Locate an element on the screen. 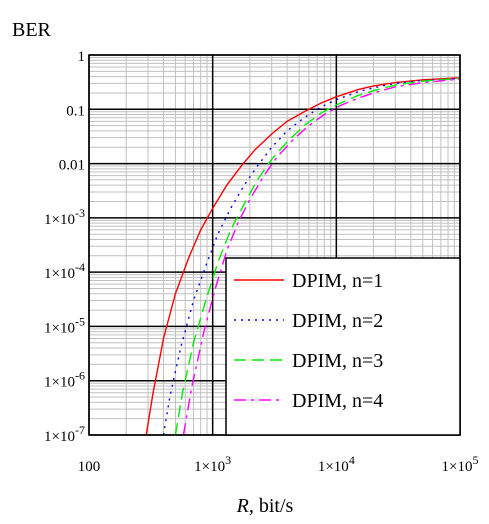  x-tick-label: 1×10³ is located at coordinates (212, 464).